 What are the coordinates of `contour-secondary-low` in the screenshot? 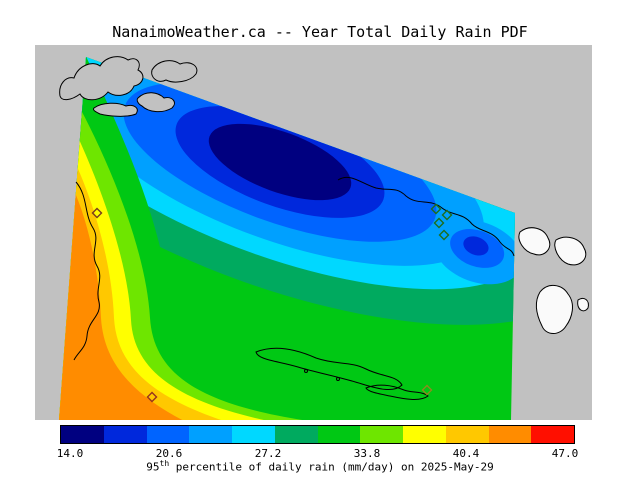 It's located at (474, 252).